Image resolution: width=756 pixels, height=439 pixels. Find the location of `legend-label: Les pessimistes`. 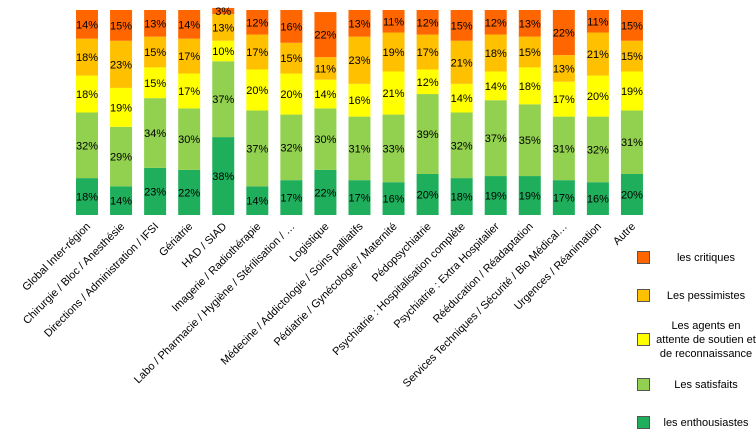

legend-label: Les pessimistes is located at coordinates (706, 296).